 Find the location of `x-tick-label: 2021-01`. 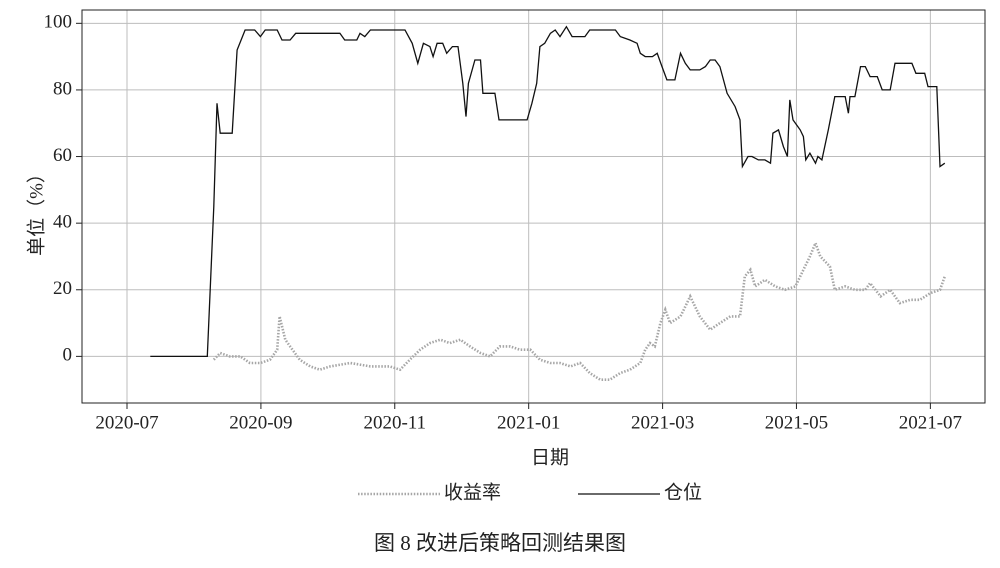

x-tick-label: 2021-01 is located at coordinates (528, 422).